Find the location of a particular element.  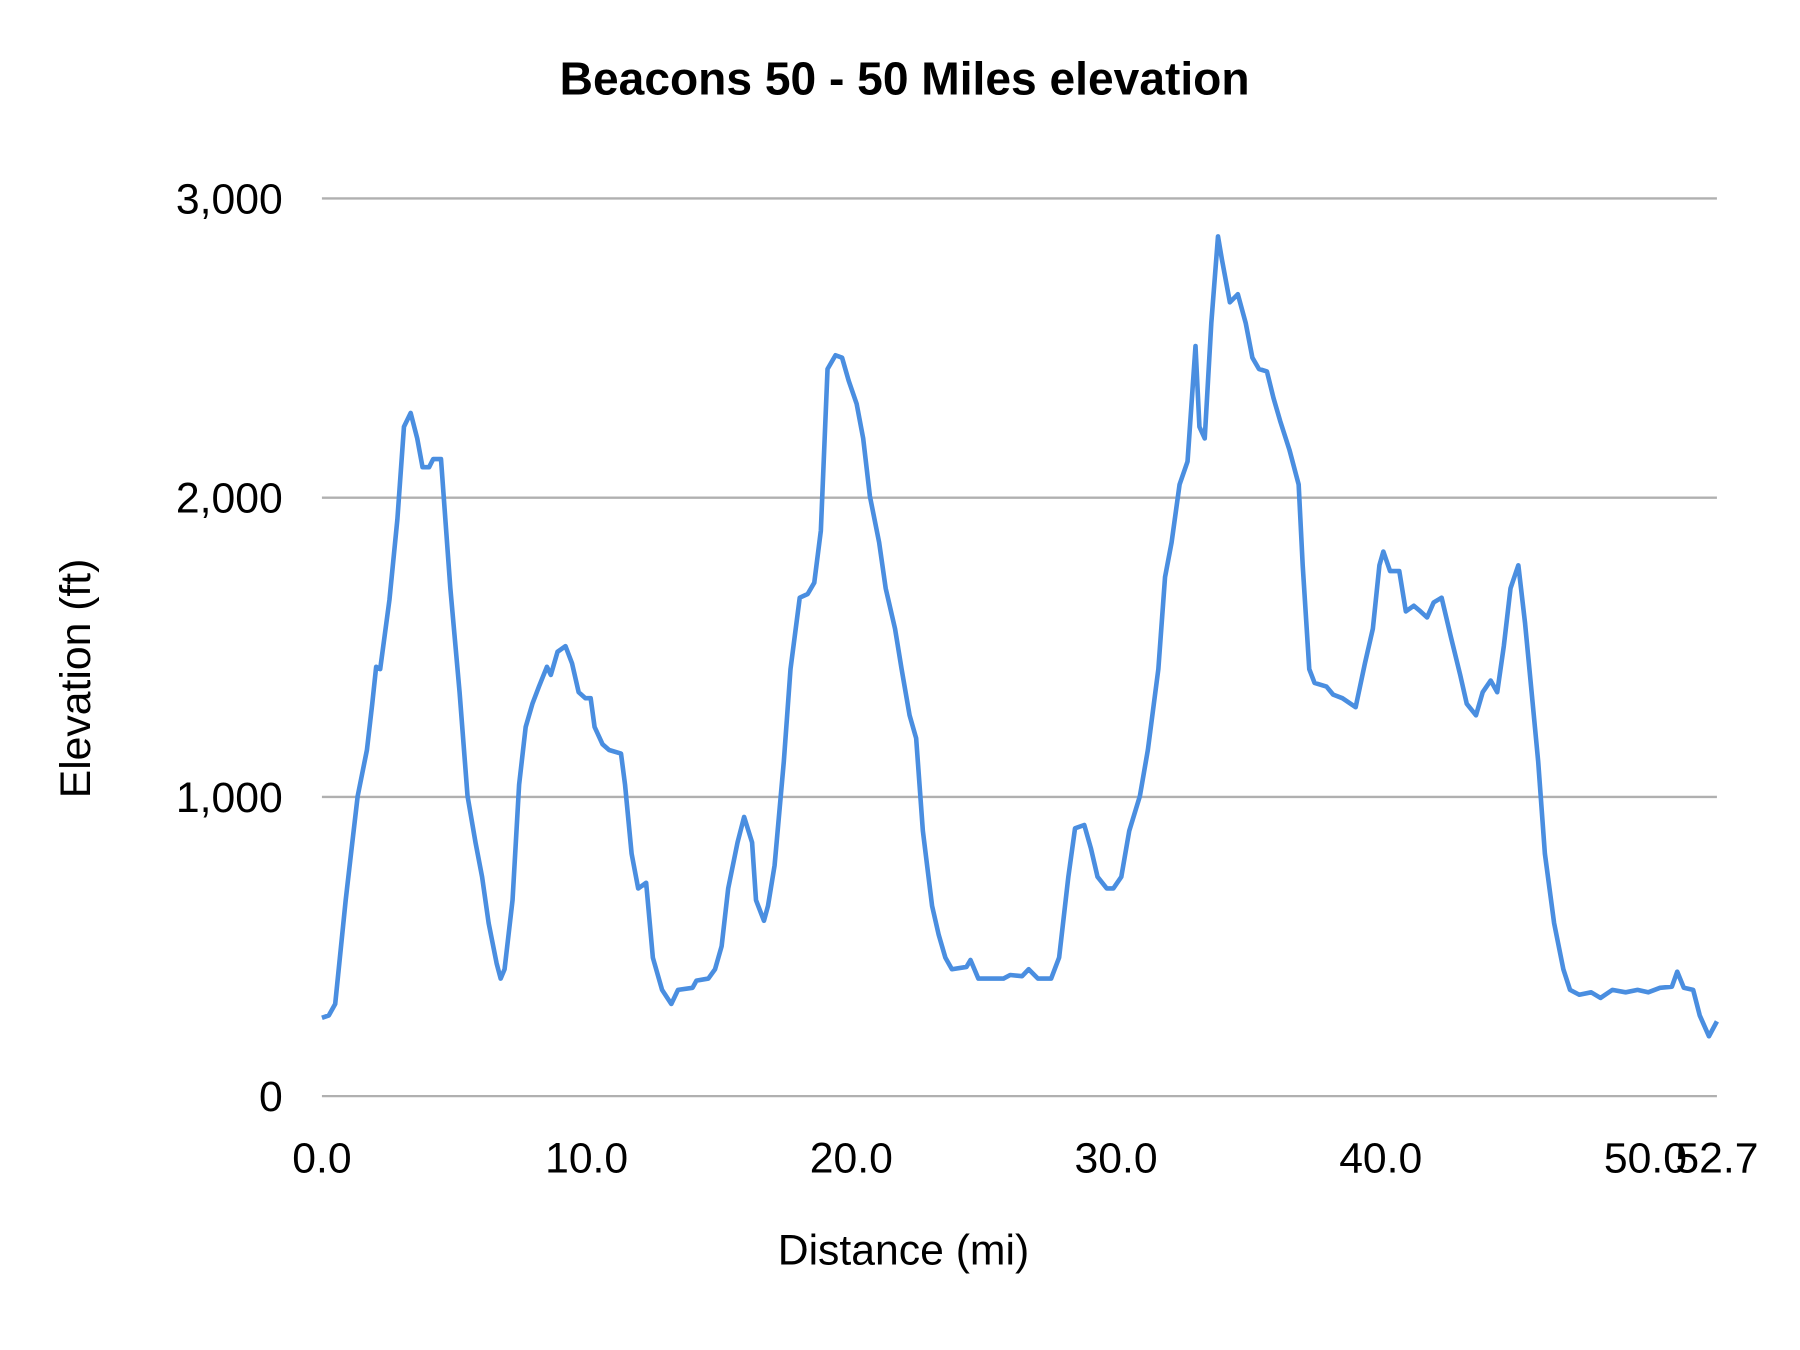

y-tick-label: 0 is located at coordinates (271, 1097).